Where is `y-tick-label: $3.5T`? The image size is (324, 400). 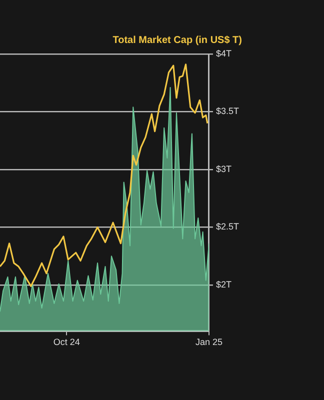
y-tick-label: $3.5T is located at coordinates (228, 111).